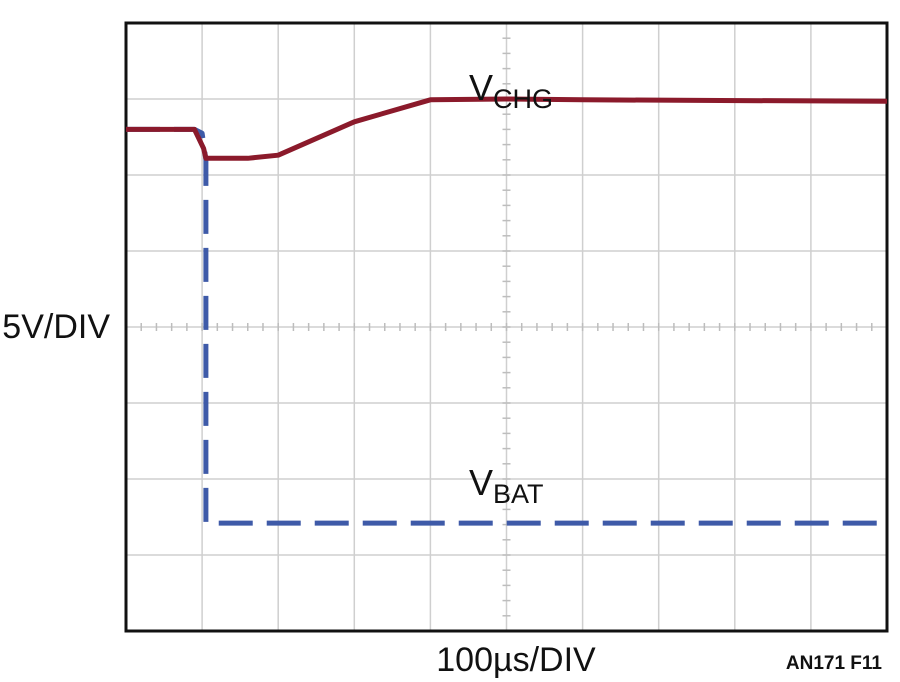 The width and height of the screenshot is (900, 682). I want to click on vbat-label: VBAT, so click(506, 485).